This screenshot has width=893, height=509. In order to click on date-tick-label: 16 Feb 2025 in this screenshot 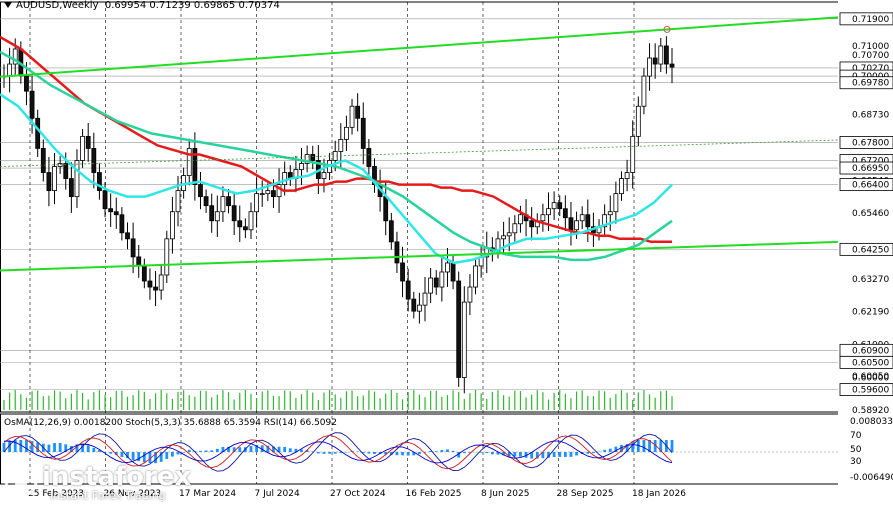, I will do `click(434, 494)`.